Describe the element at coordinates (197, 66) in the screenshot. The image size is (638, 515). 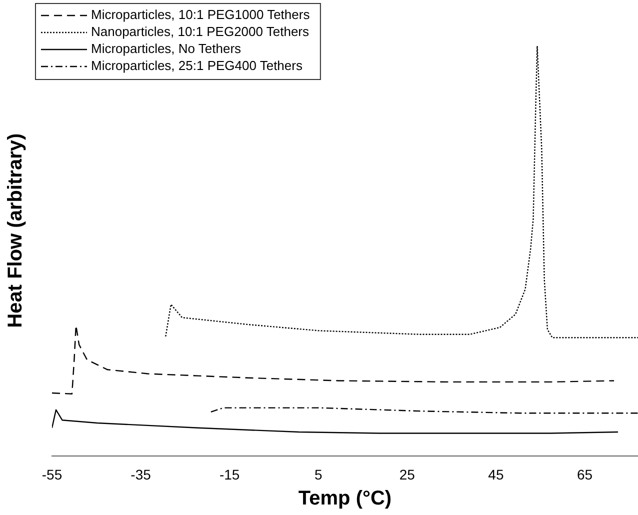
I see `legend-label: Microparticles, 25:1 PEG400 Tethers` at that location.